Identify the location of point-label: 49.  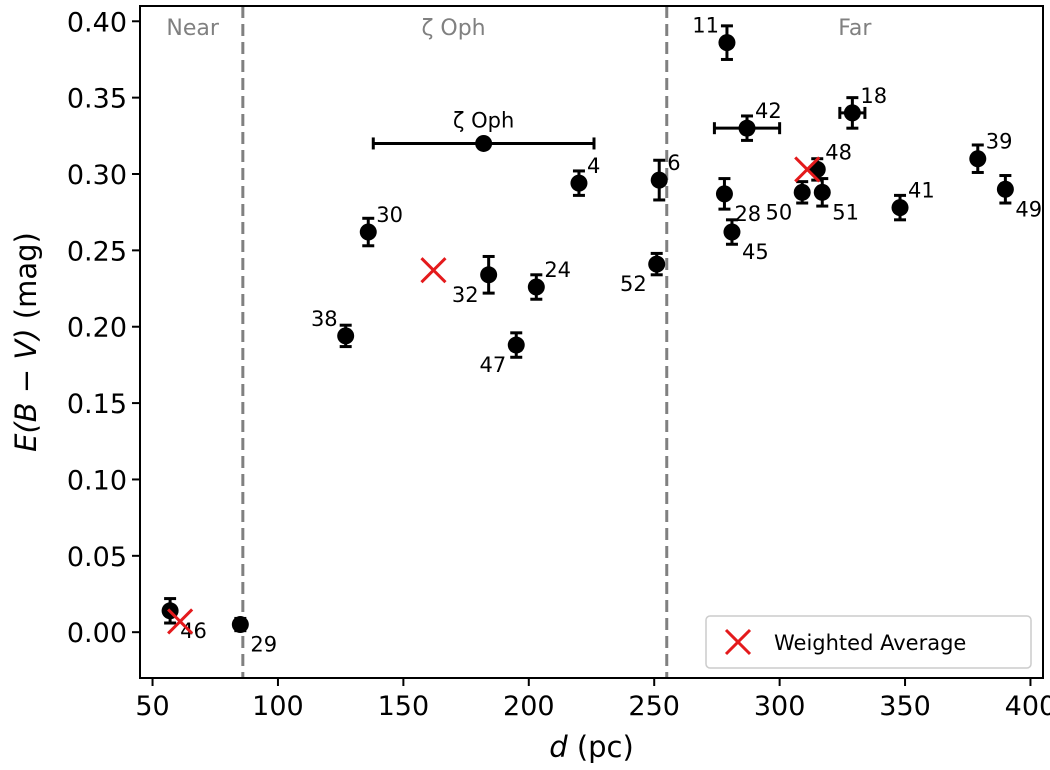
(1028, 209).